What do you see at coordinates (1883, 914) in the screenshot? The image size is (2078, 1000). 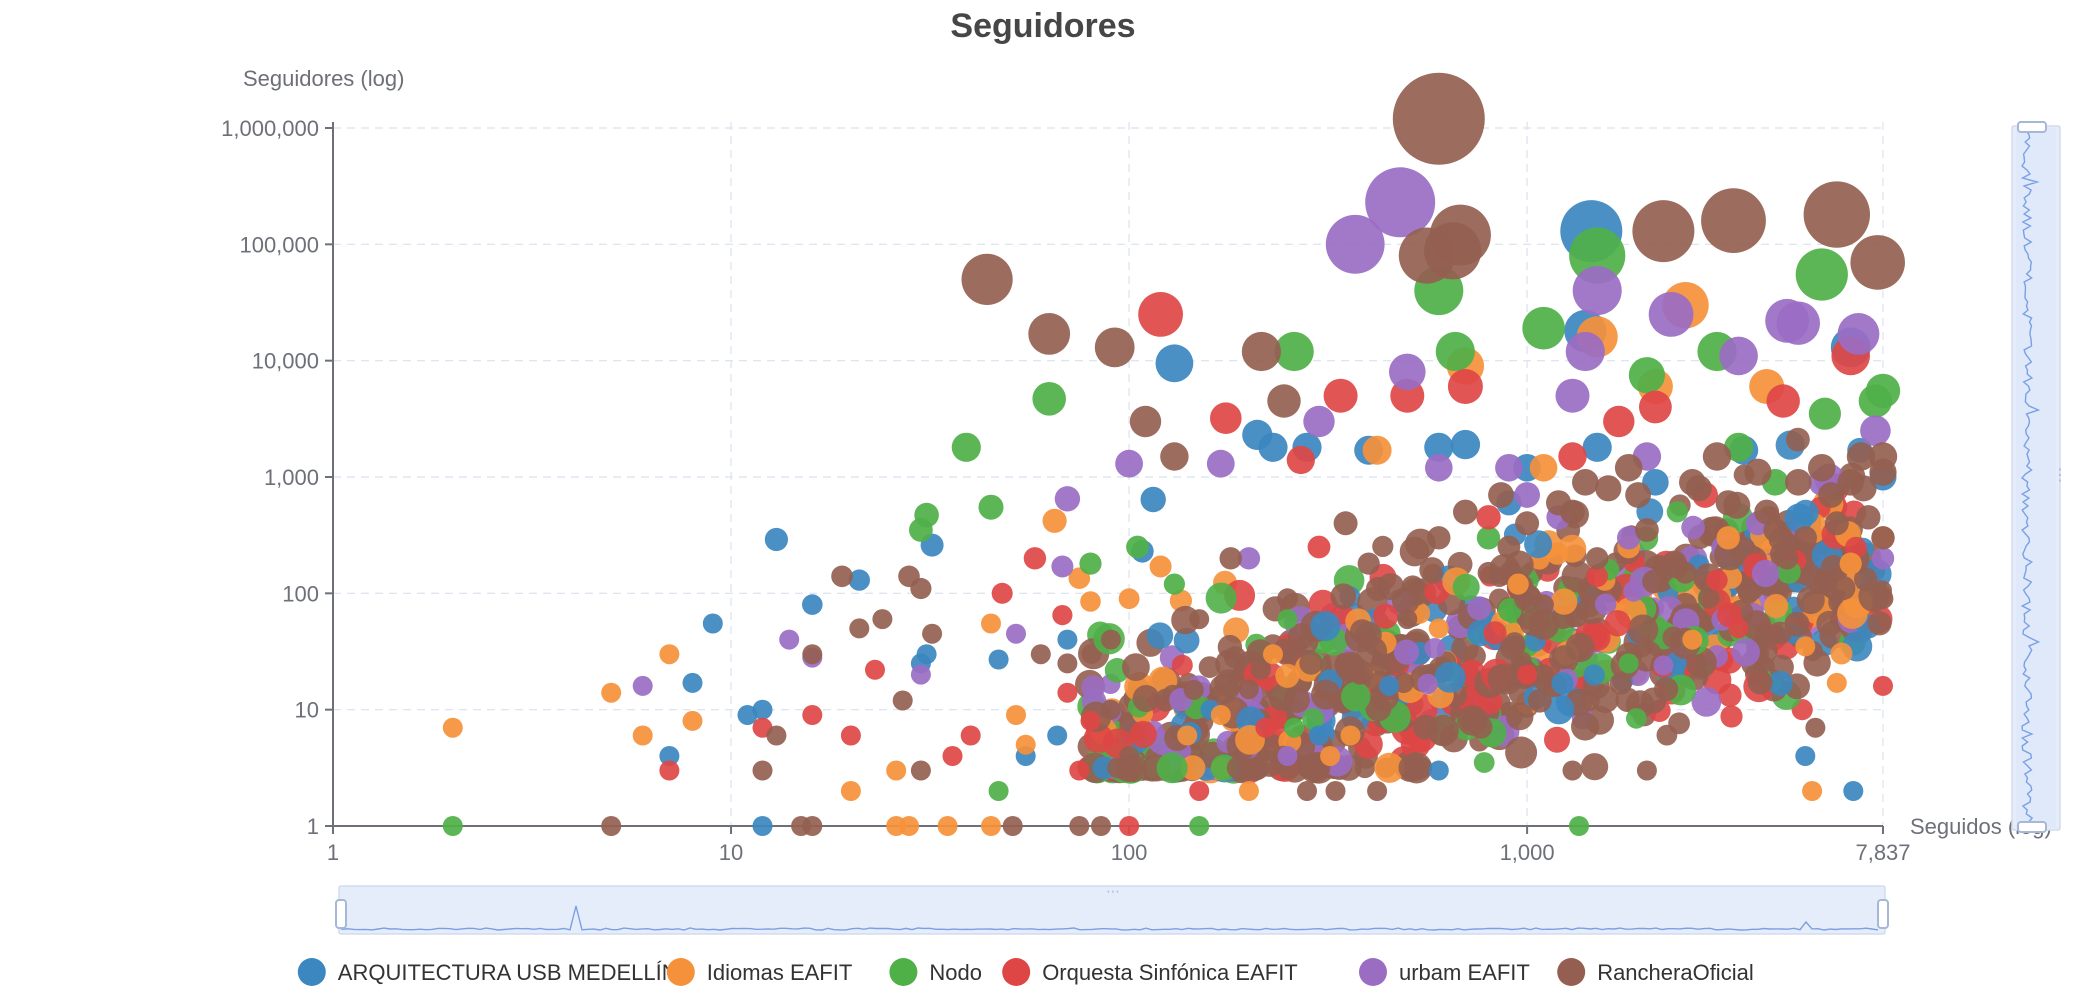 I see `horizontal-zoom-handle-right` at bounding box center [1883, 914].